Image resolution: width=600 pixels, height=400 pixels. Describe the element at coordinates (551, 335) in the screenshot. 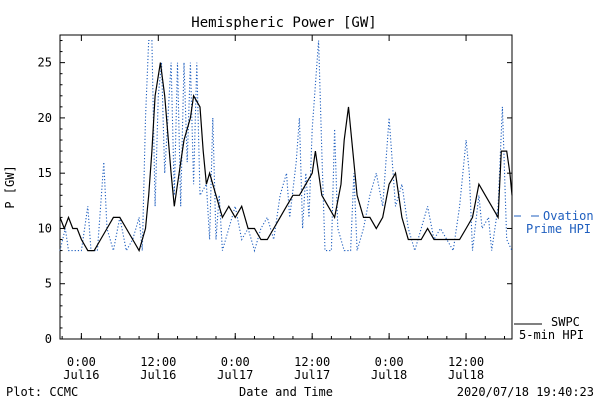

I see `legend-swpc-line2: 5-min HPI` at that location.